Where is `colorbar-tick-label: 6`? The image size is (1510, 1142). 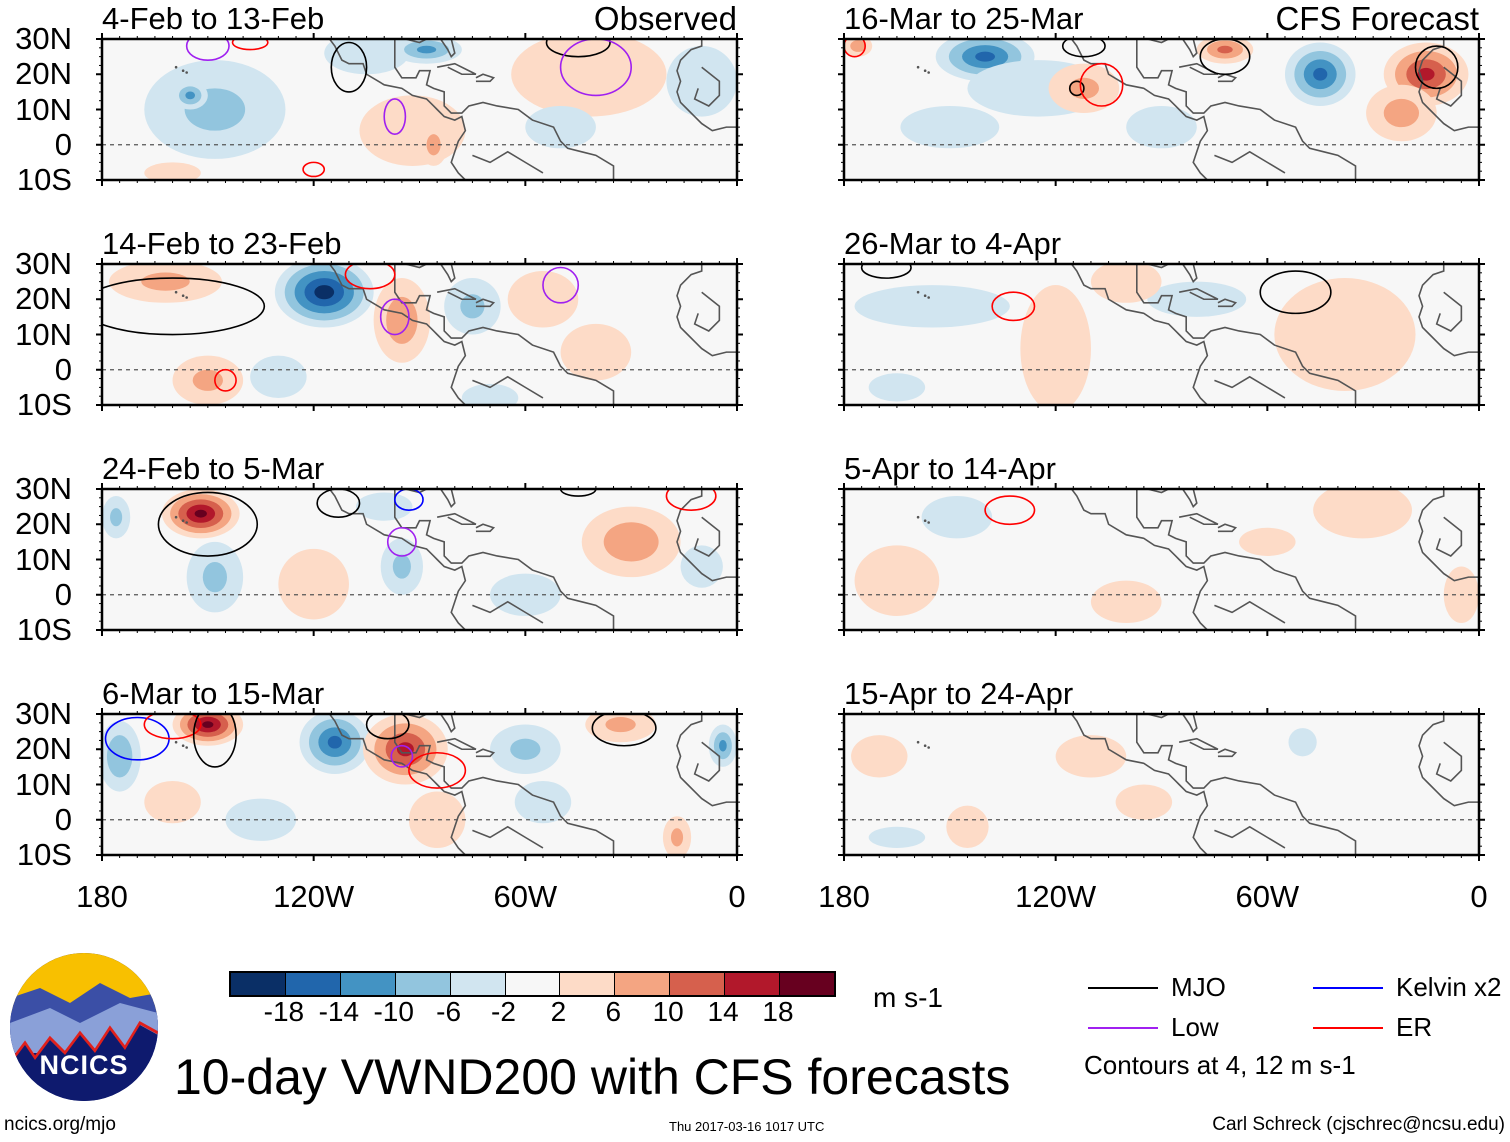
colorbar-tick-label: 6 is located at coordinates (613, 1011).